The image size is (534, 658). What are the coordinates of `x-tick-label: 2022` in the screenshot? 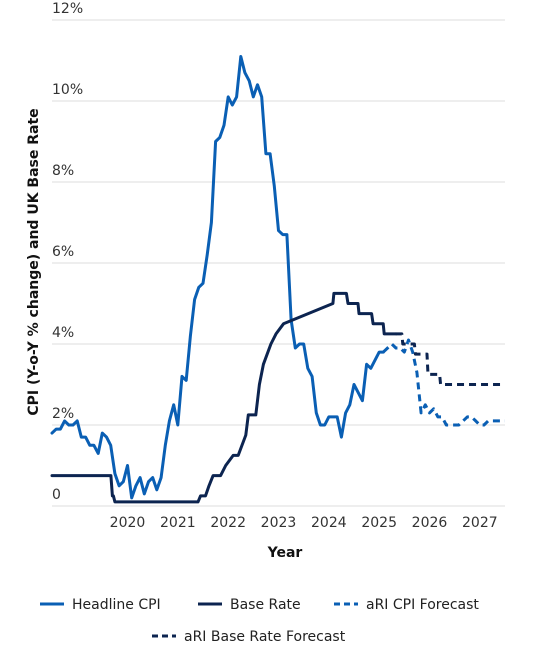 It's located at (228, 523).